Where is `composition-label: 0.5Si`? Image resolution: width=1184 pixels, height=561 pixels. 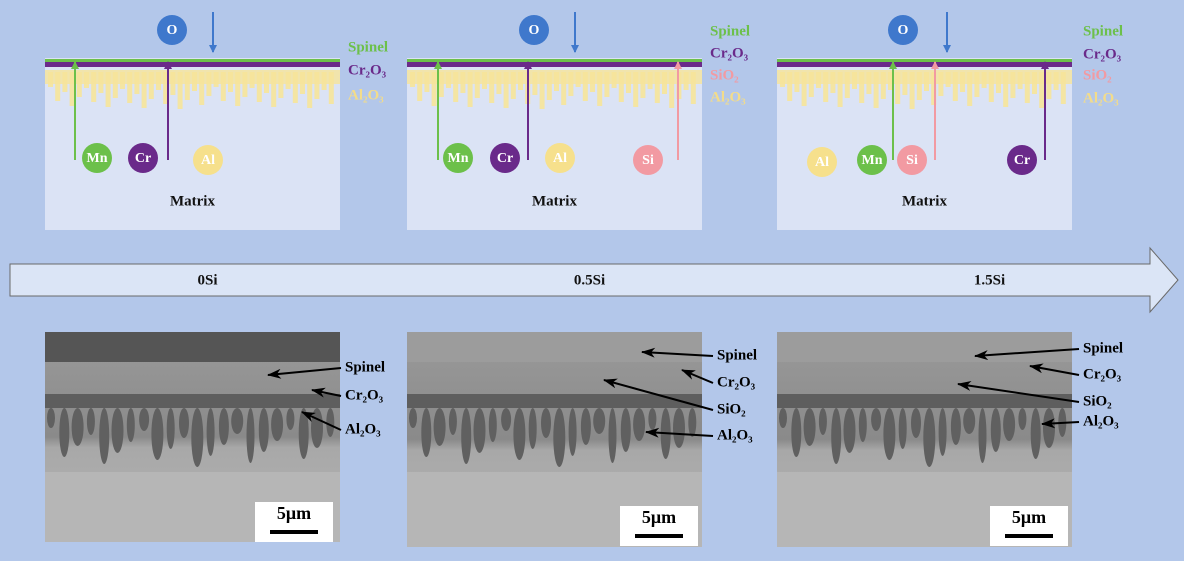 composition-label: 0.5Si is located at coordinates (589, 280).